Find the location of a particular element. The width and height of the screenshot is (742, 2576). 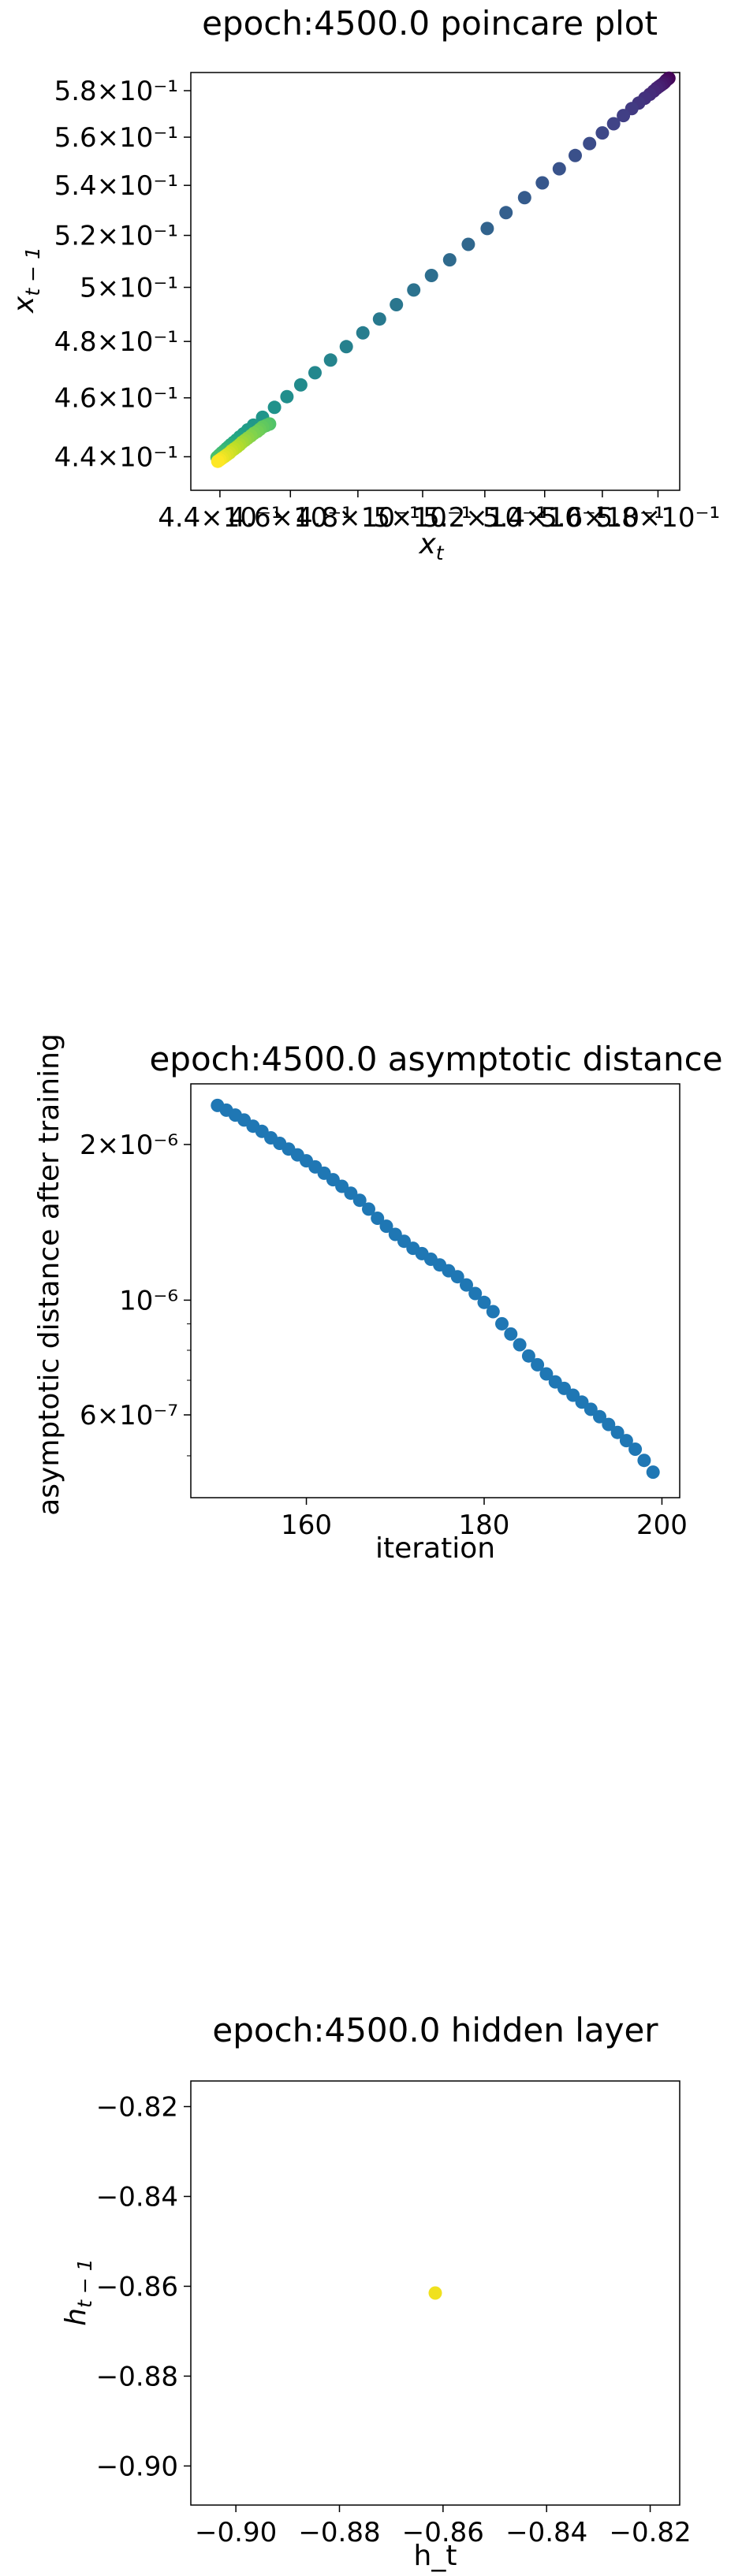

asymptotic-distance-points is located at coordinates (435, 1289).